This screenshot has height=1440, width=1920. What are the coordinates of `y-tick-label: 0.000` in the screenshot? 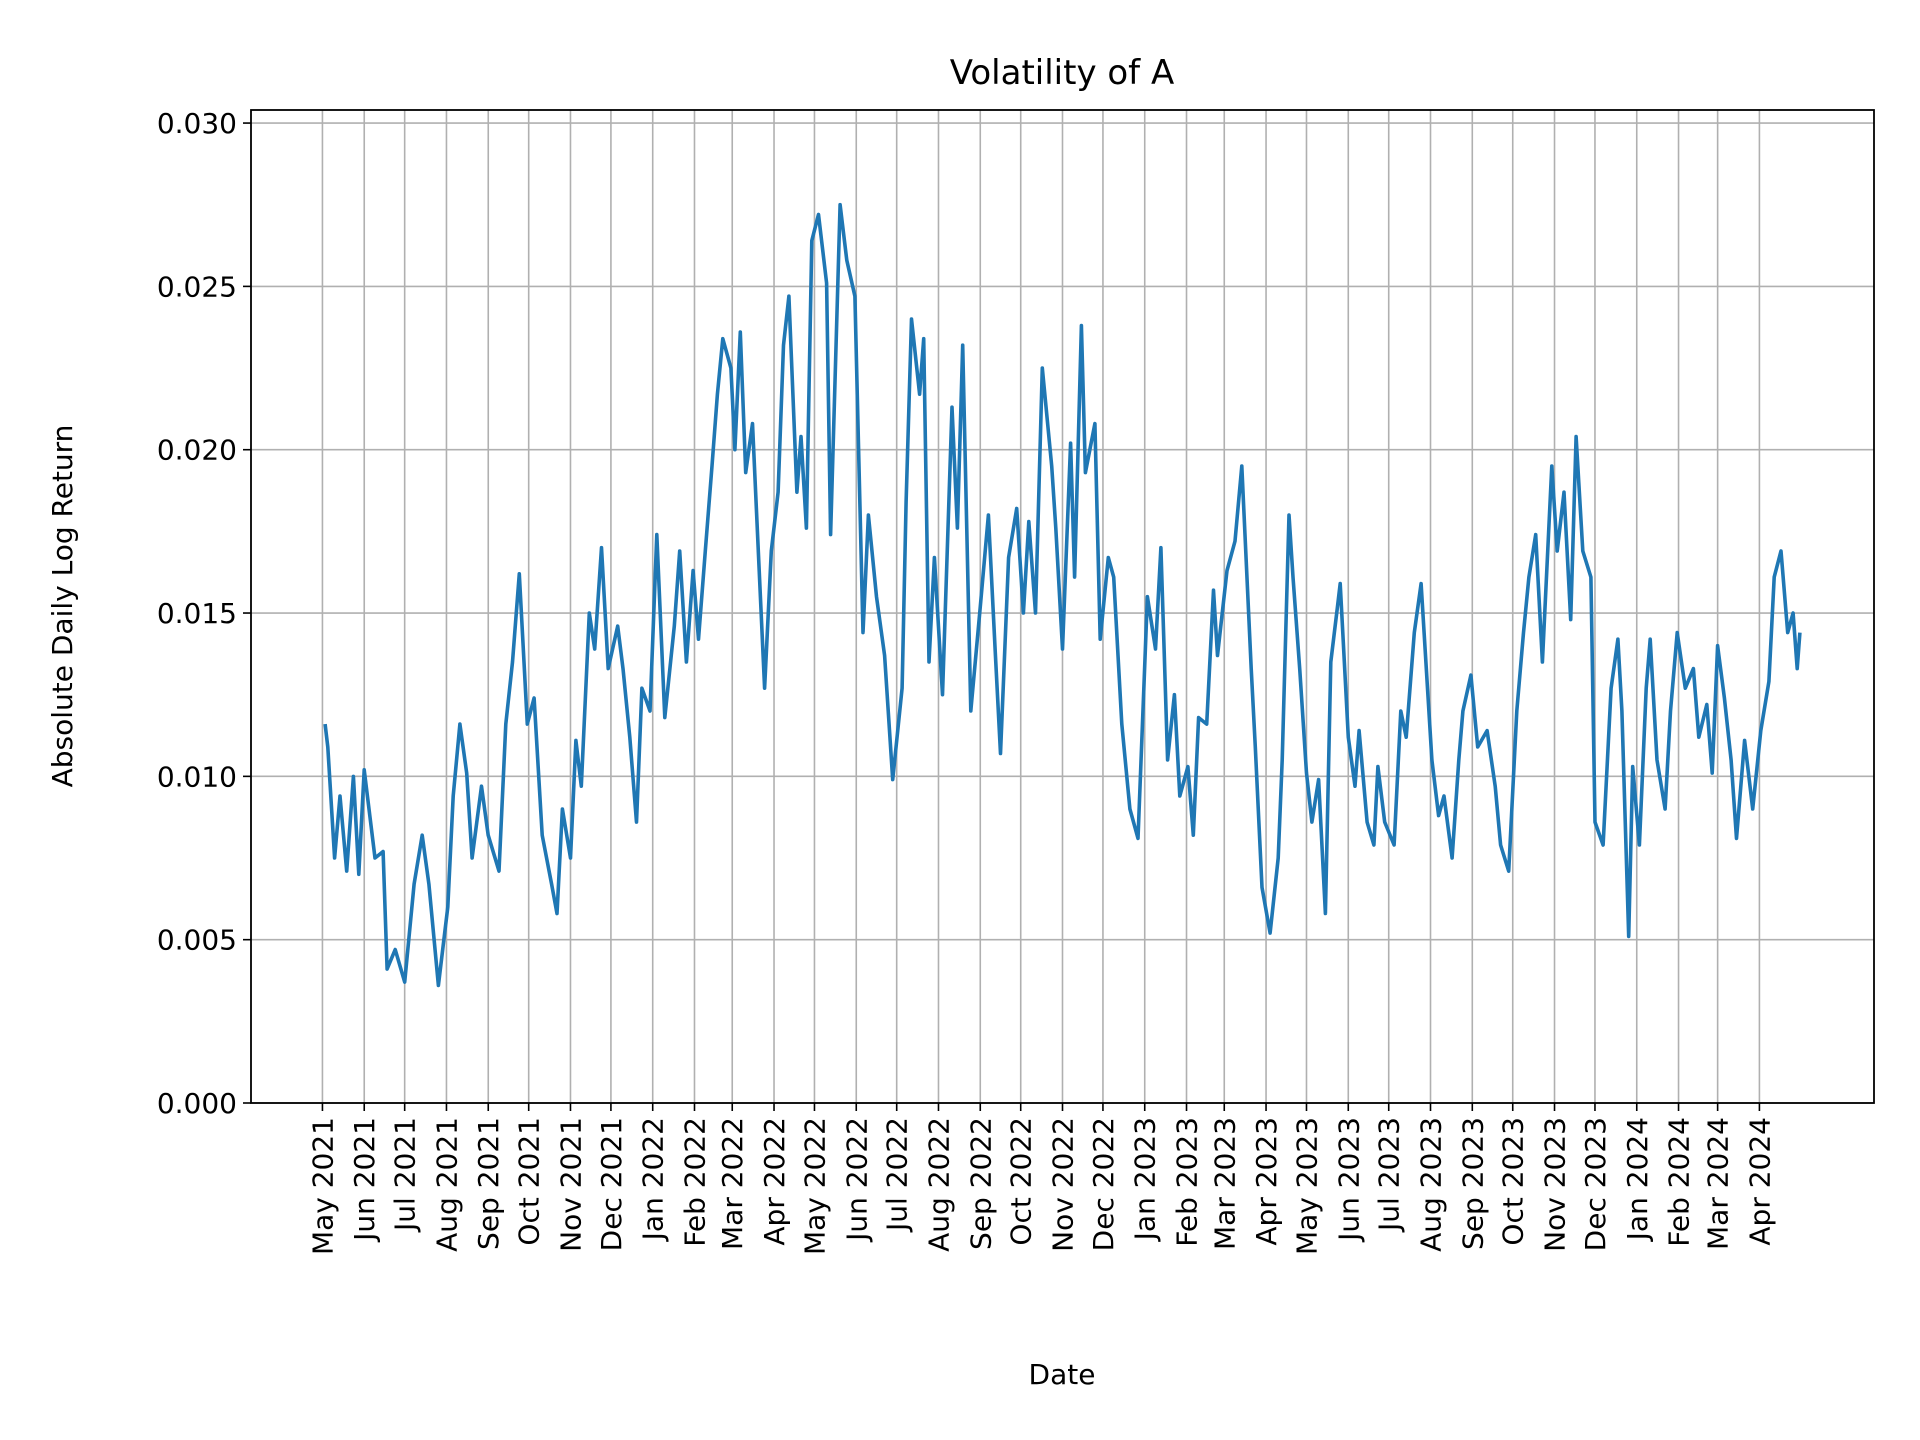 It's located at (197, 1103).